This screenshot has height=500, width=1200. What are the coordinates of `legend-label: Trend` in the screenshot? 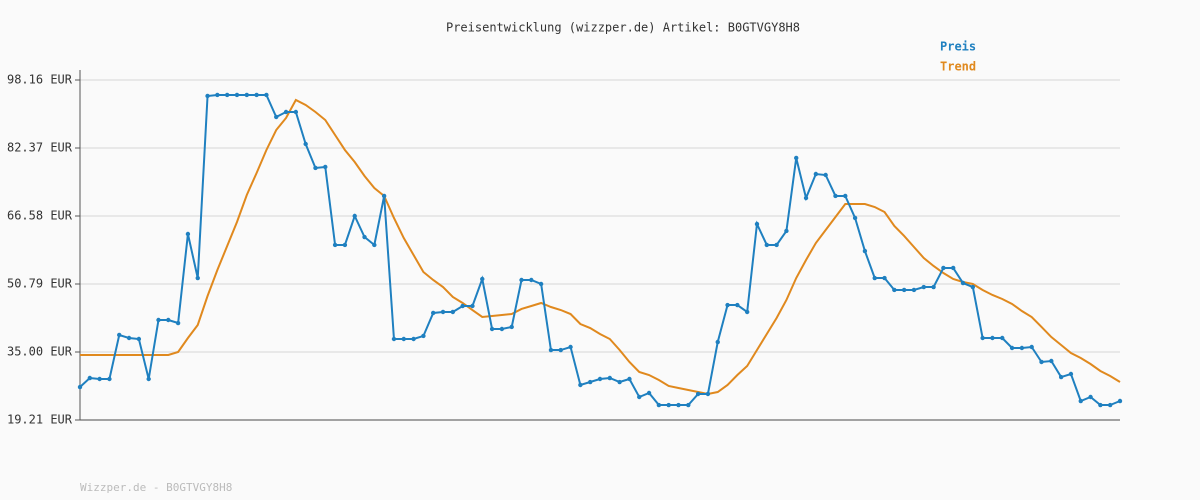 It's located at (958, 67).